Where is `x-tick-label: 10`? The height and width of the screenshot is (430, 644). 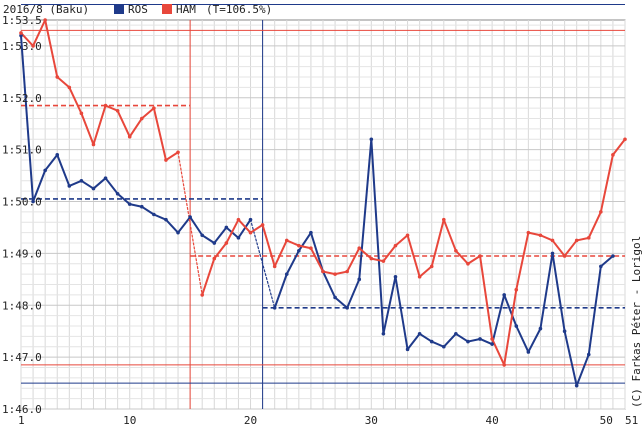
x-tick-label: 10 is located at coordinates (129, 420).